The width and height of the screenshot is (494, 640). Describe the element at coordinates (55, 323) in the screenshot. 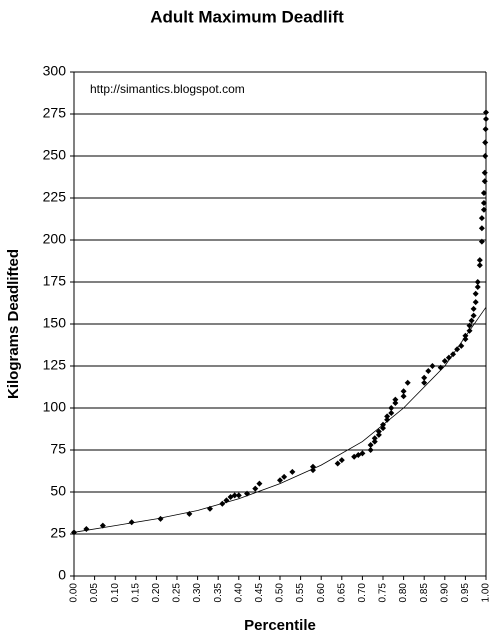

I see `y-tick-label: 150` at that location.